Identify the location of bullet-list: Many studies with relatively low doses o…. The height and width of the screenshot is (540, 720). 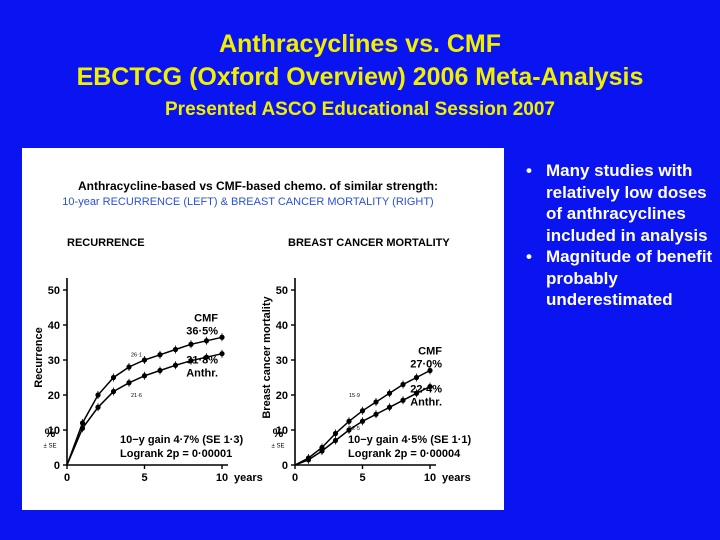
(618, 235).